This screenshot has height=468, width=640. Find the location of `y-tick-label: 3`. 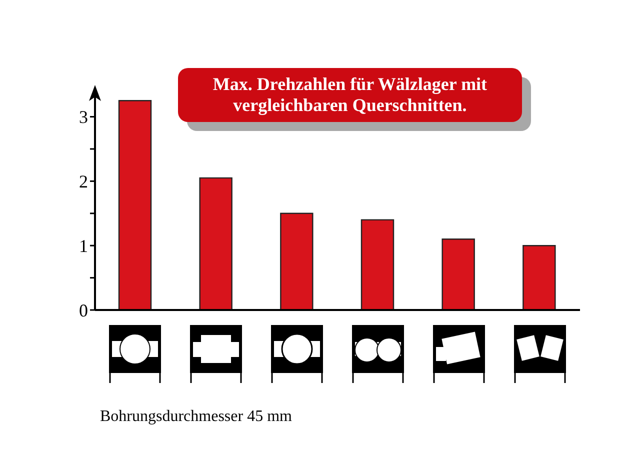

y-tick-label: 3 is located at coordinates (83, 117).